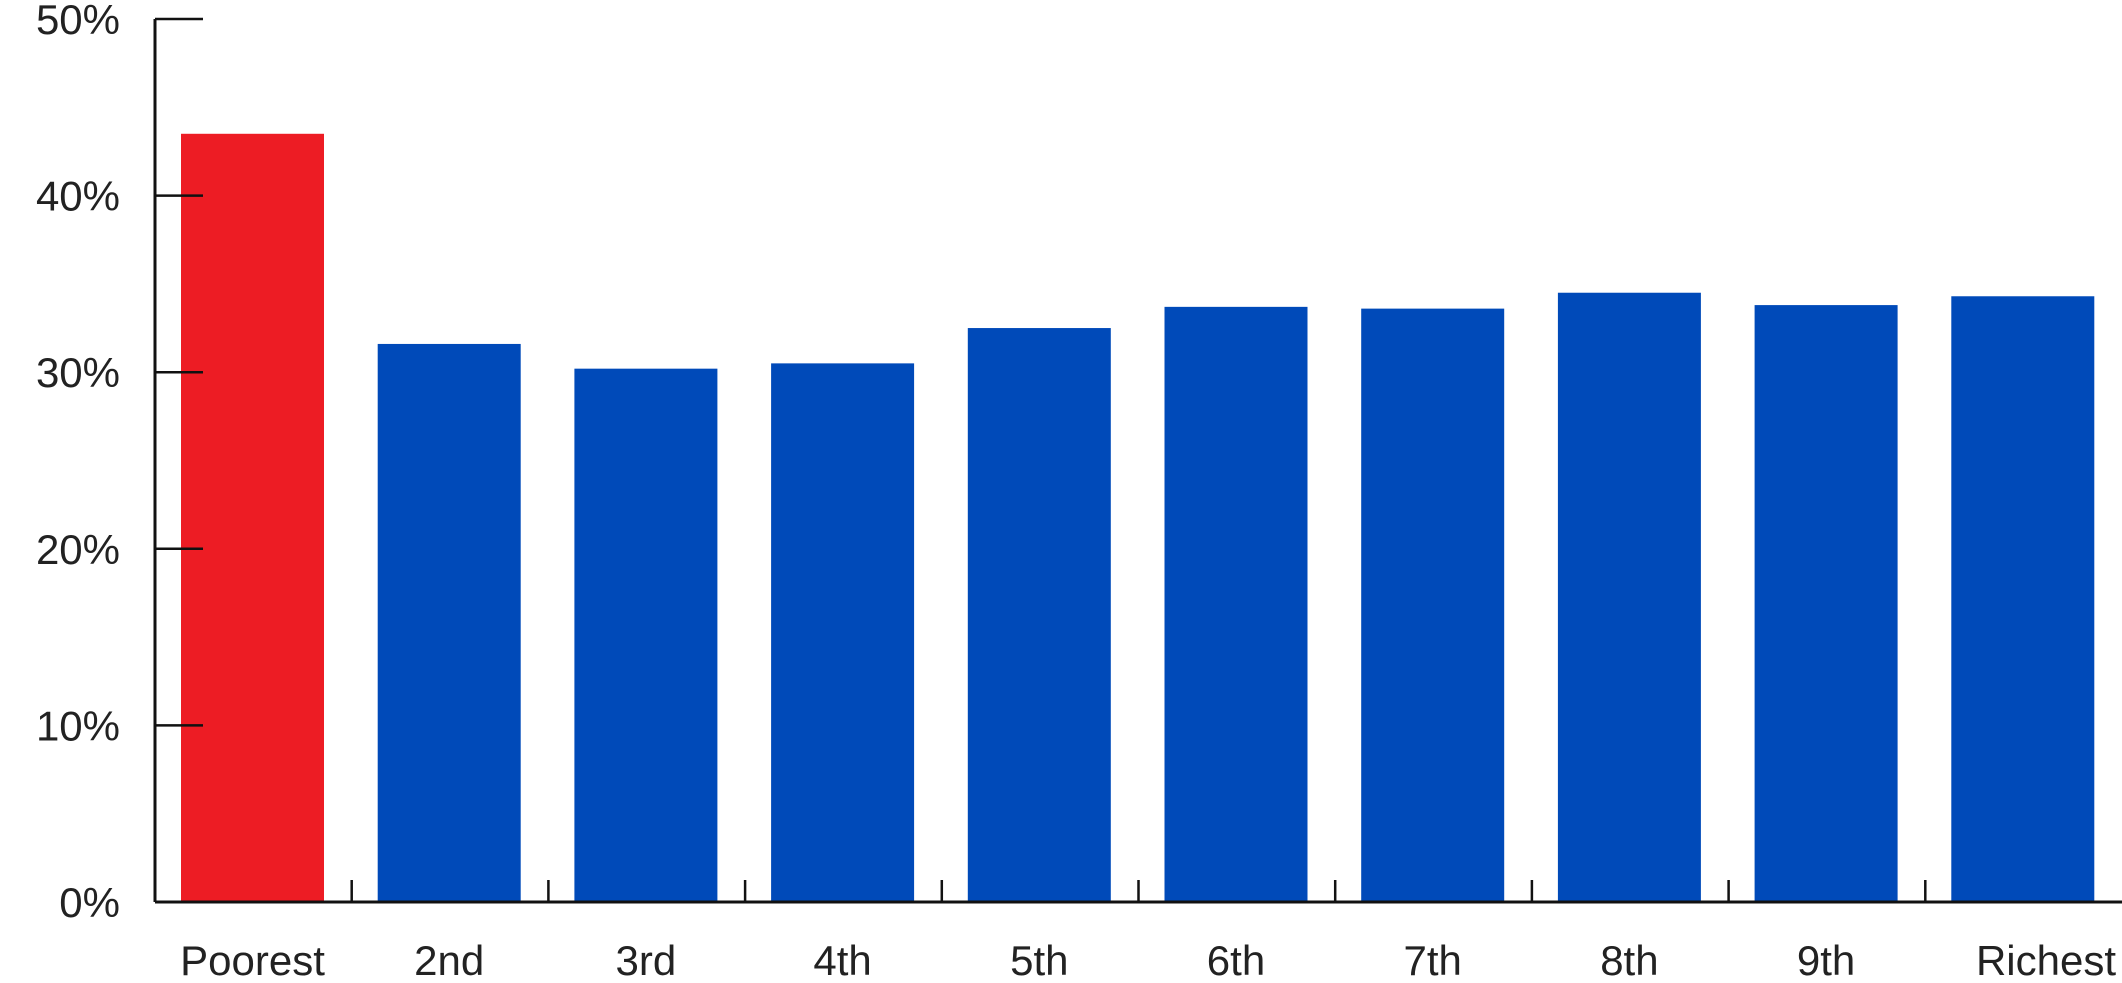  Describe the element at coordinates (1433, 960) in the screenshot. I see `x-tick-label: 7th` at that location.